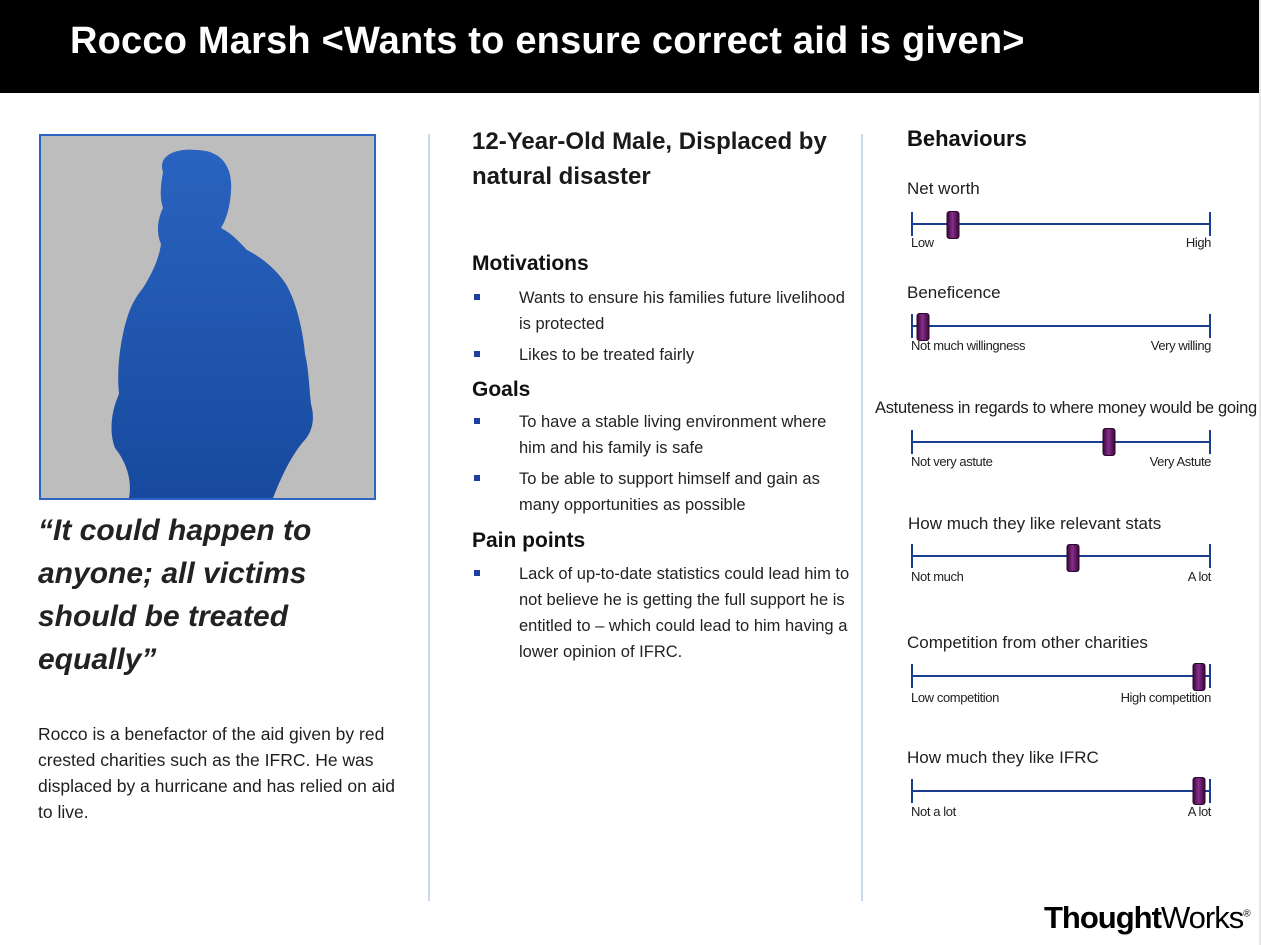 This screenshot has height=945, width=1261. What do you see at coordinates (1180, 461) in the screenshot?
I see `scale-high-label: Very Astute` at bounding box center [1180, 461].